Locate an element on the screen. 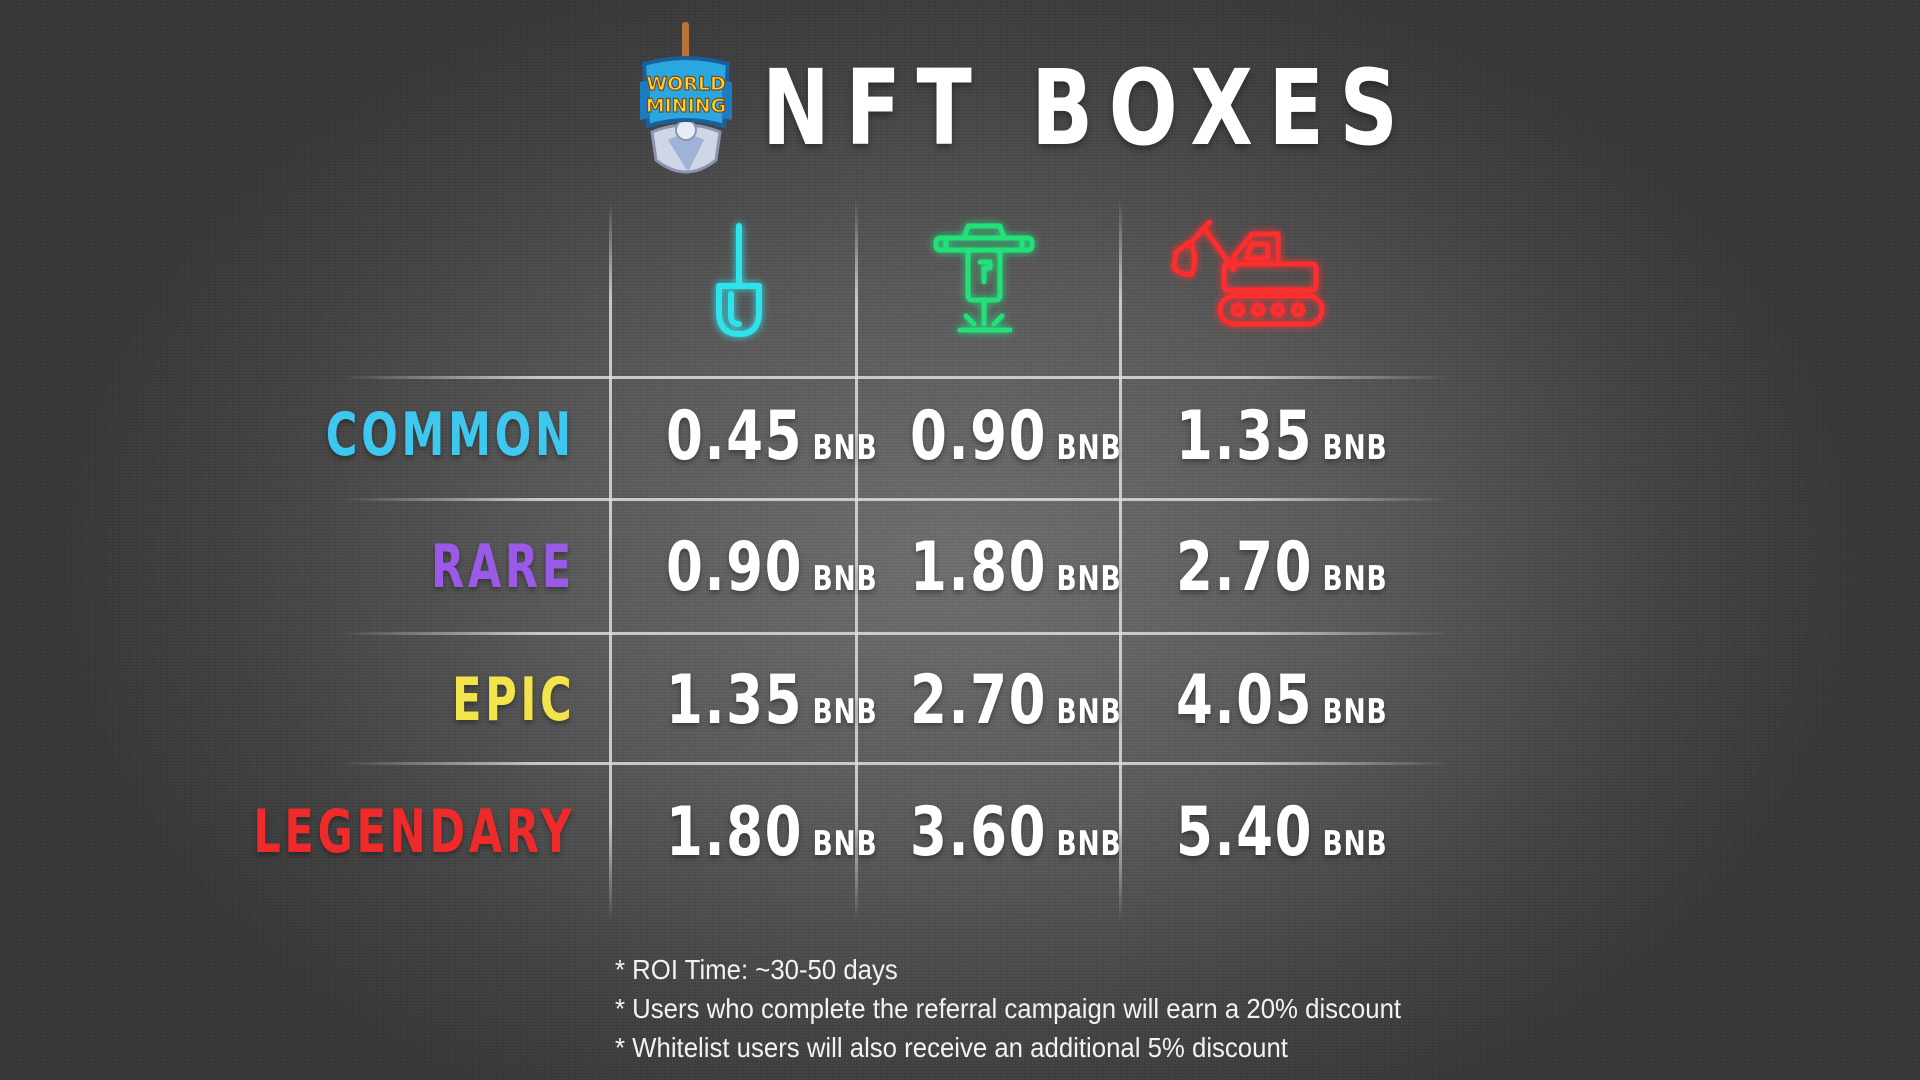 The width and height of the screenshot is (1920, 1080). price-cell: 3.60 BNB is located at coordinates (1015, 833).